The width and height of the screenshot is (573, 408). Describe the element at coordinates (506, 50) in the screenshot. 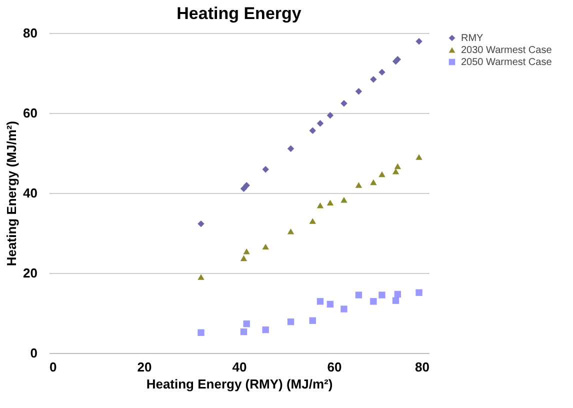

I see `legend-label: 2030 Warmest Case` at that location.